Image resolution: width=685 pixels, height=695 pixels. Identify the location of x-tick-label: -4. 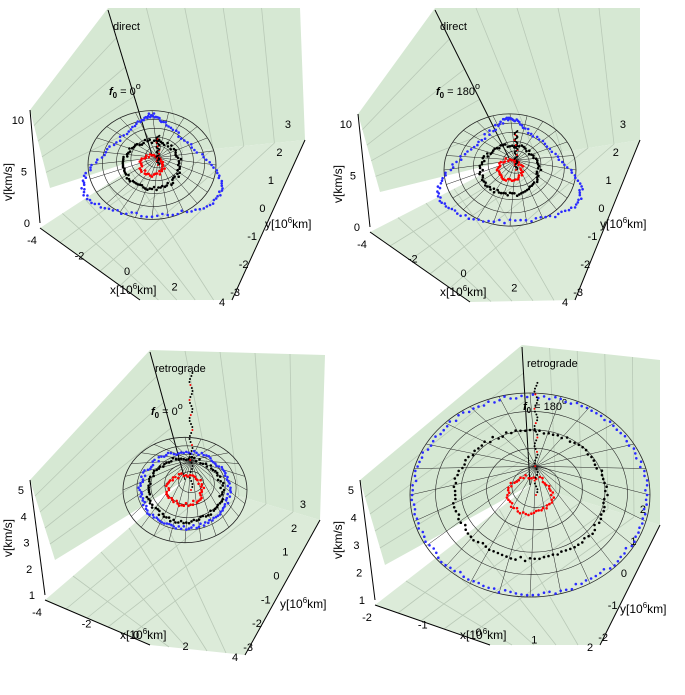
(32, 241).